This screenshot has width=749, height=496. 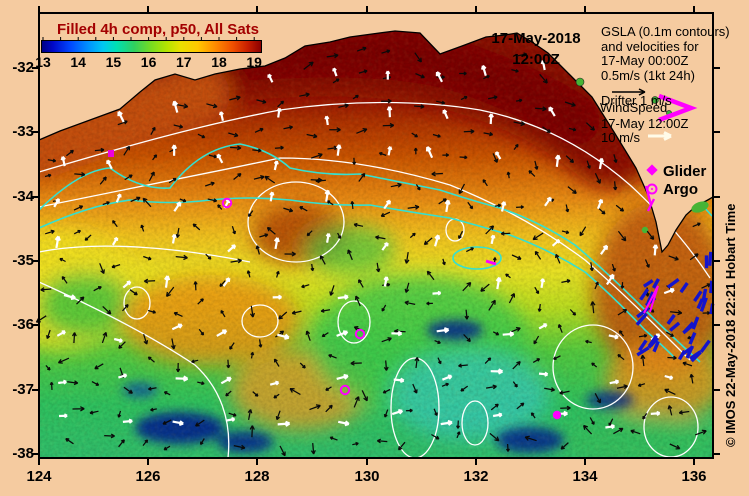 What do you see at coordinates (39, 476) in the screenshot?
I see `x-axis-label: 124` at bounding box center [39, 476].